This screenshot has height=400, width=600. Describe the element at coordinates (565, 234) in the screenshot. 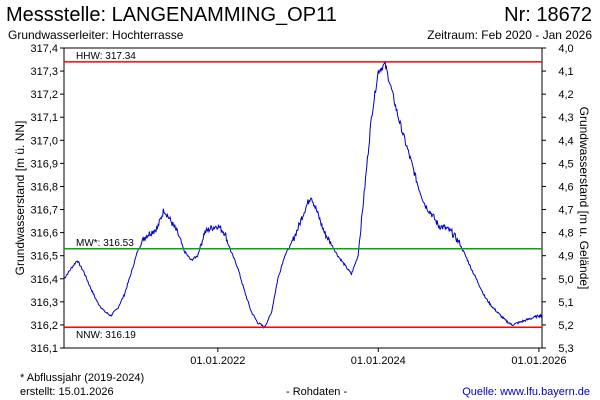

I see `y2-tick-label: 4,8` at that location.